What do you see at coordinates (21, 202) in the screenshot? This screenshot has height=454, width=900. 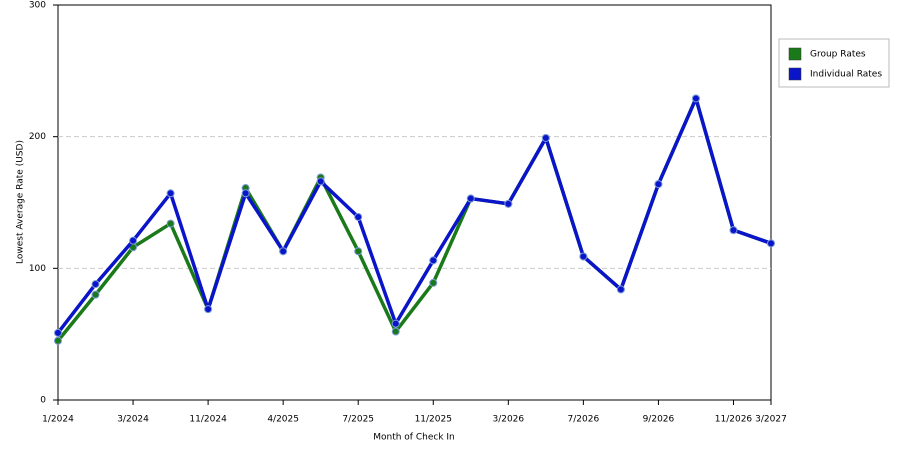 I see `y-axis-label: Lowest Average Rate (USD)` at bounding box center [21, 202].